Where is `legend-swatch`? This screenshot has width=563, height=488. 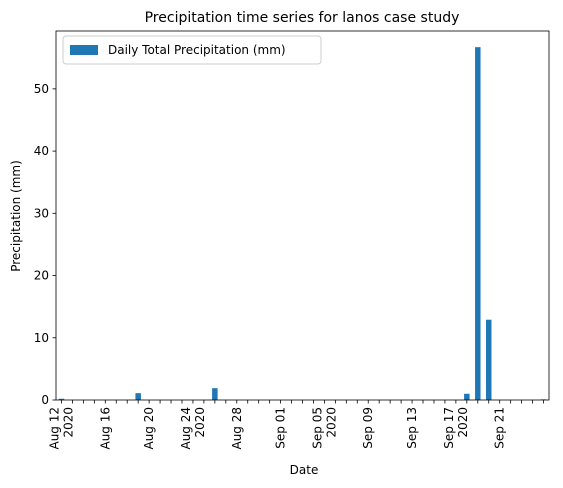
legend-swatch is located at coordinates (84, 50).